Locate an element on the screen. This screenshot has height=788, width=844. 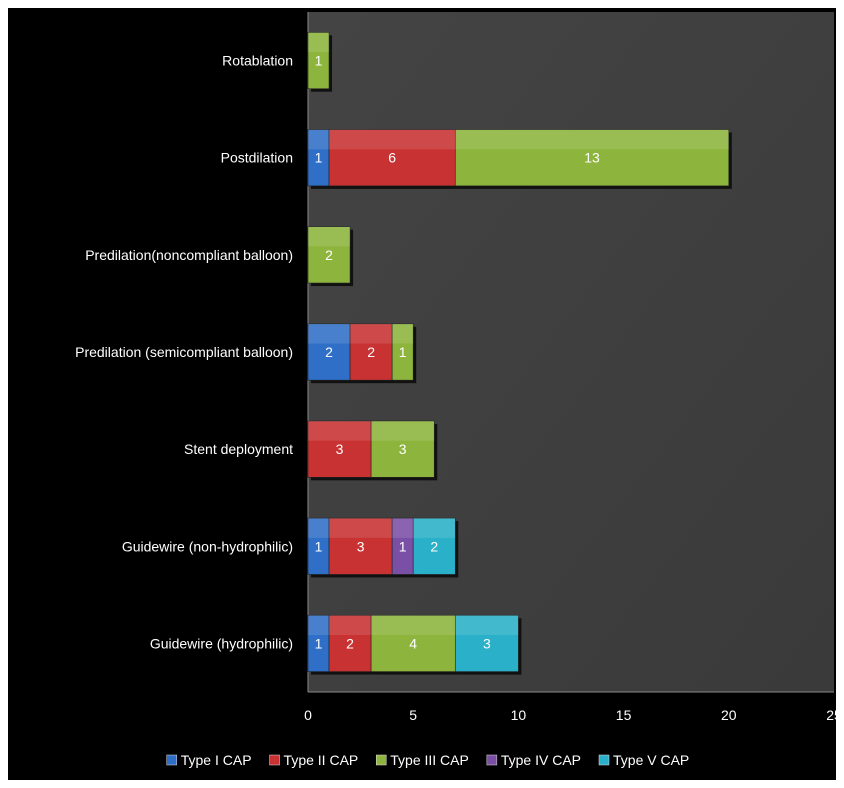
data-label: 6 is located at coordinates (392, 158).